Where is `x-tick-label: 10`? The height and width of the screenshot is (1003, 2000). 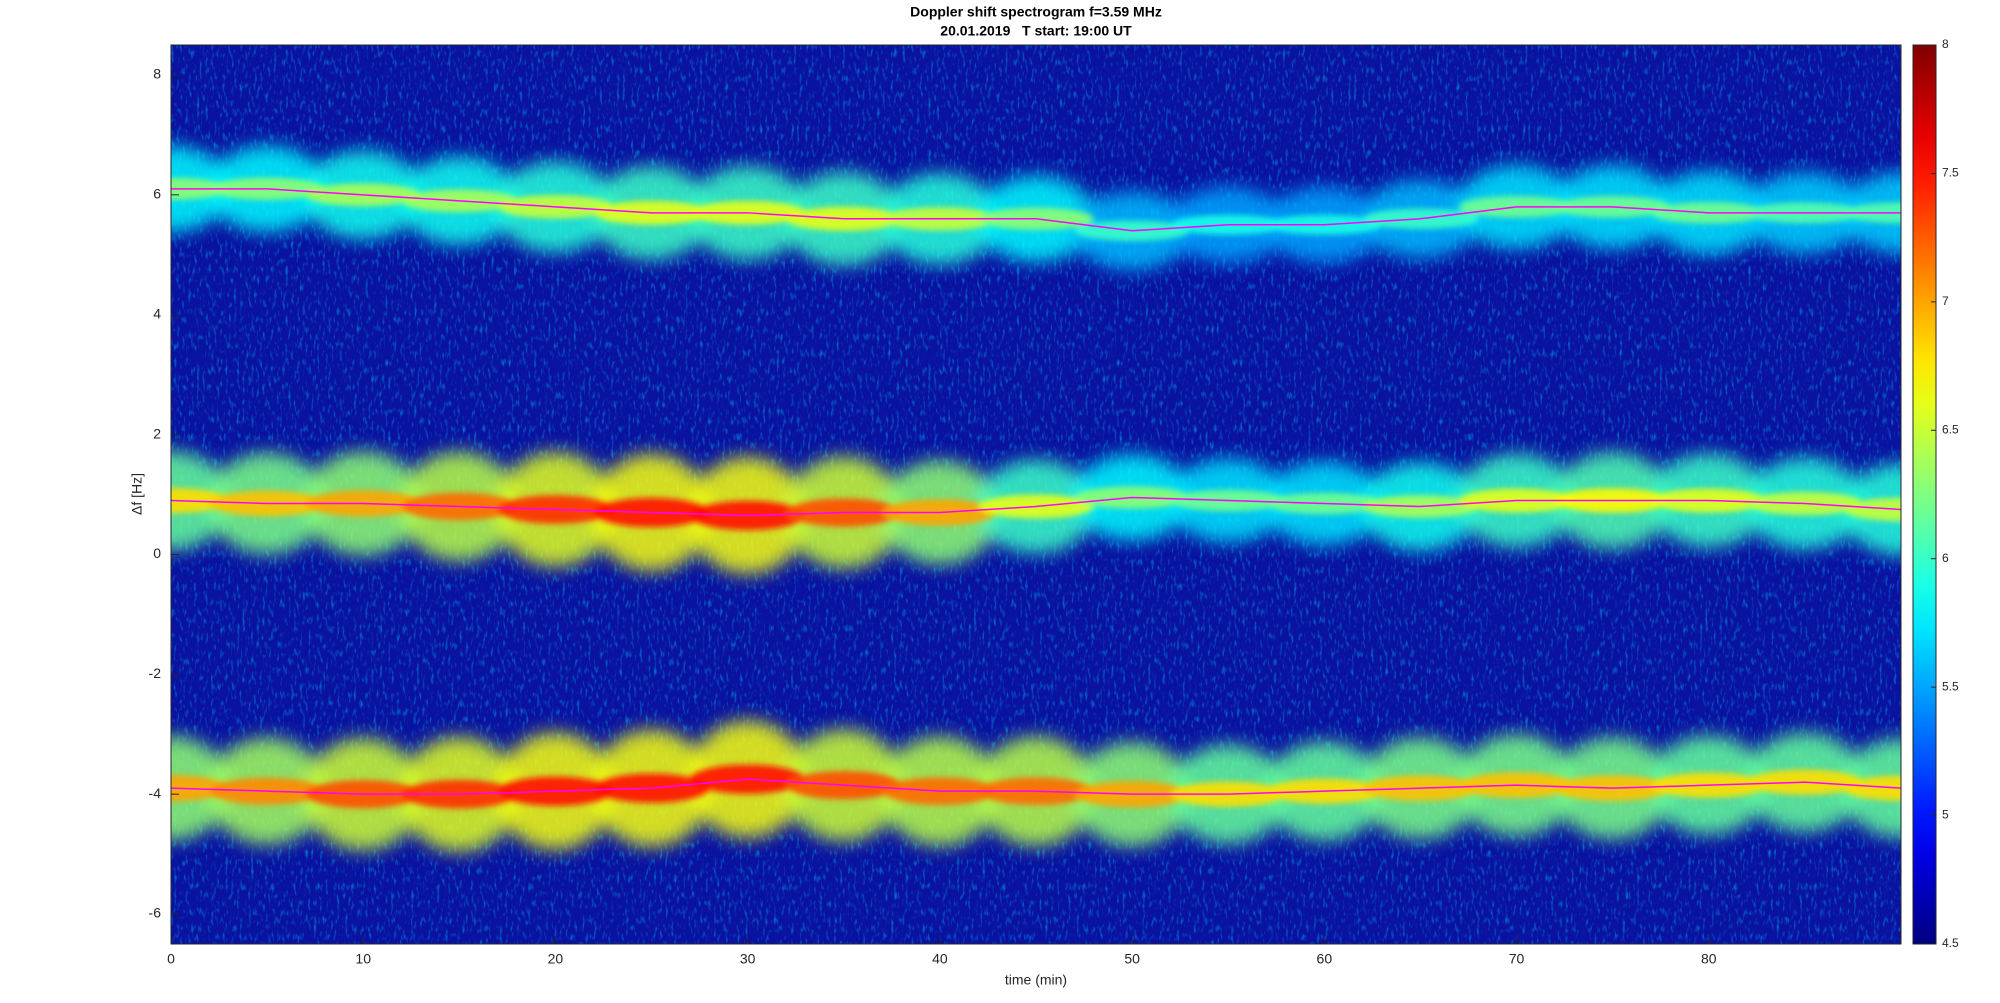 x-tick-label: 10 is located at coordinates (363, 959).